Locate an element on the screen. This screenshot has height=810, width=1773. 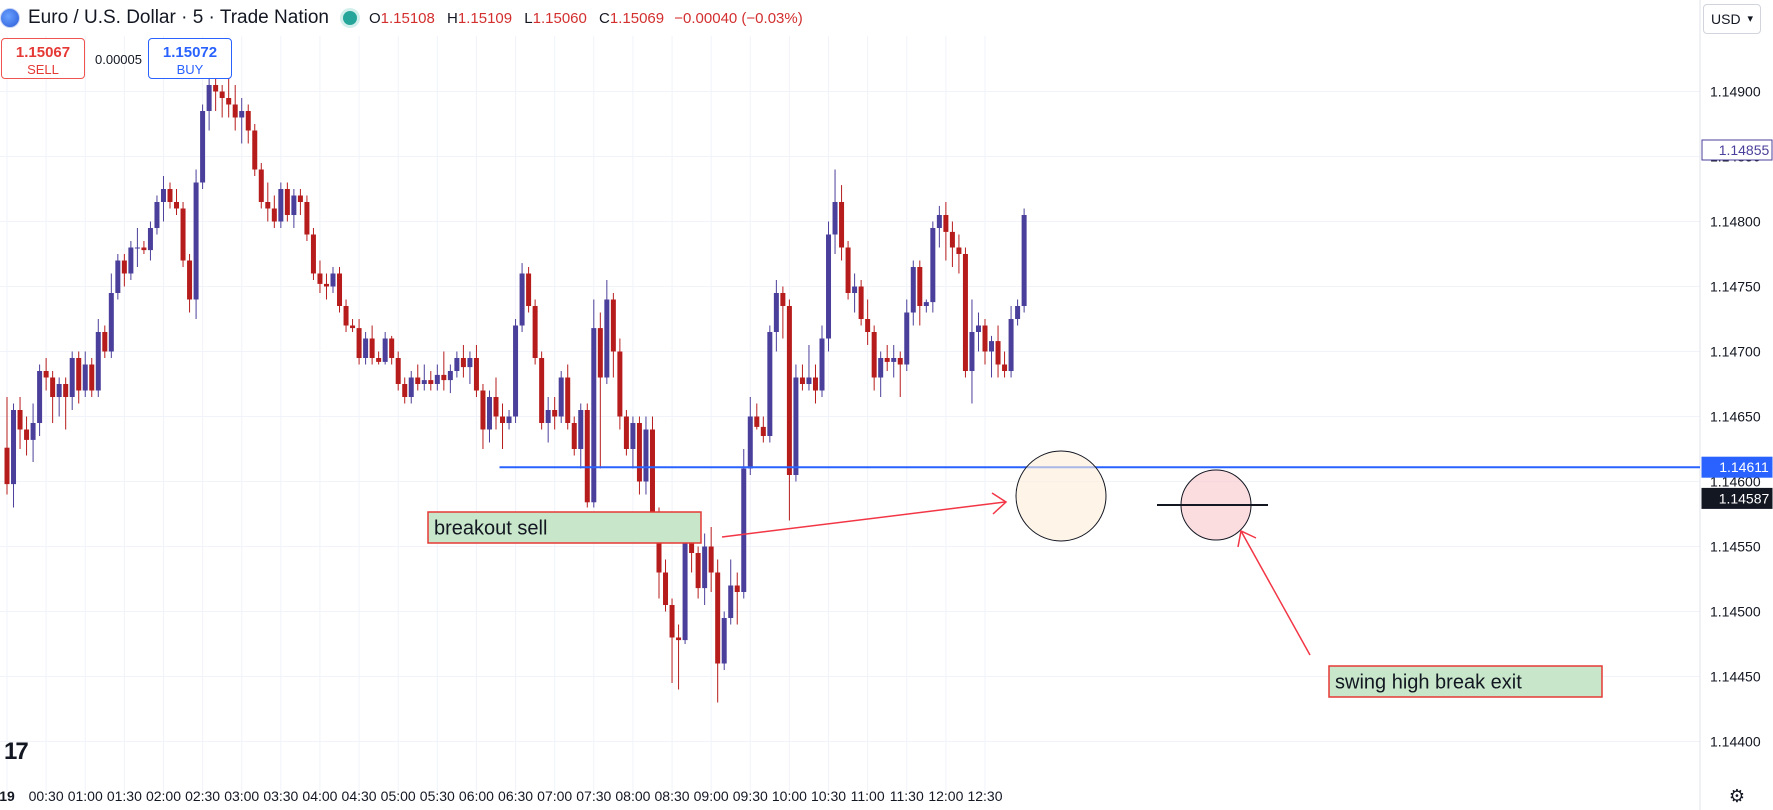
time-tick-label: 02:00 is located at coordinates (163, 796).